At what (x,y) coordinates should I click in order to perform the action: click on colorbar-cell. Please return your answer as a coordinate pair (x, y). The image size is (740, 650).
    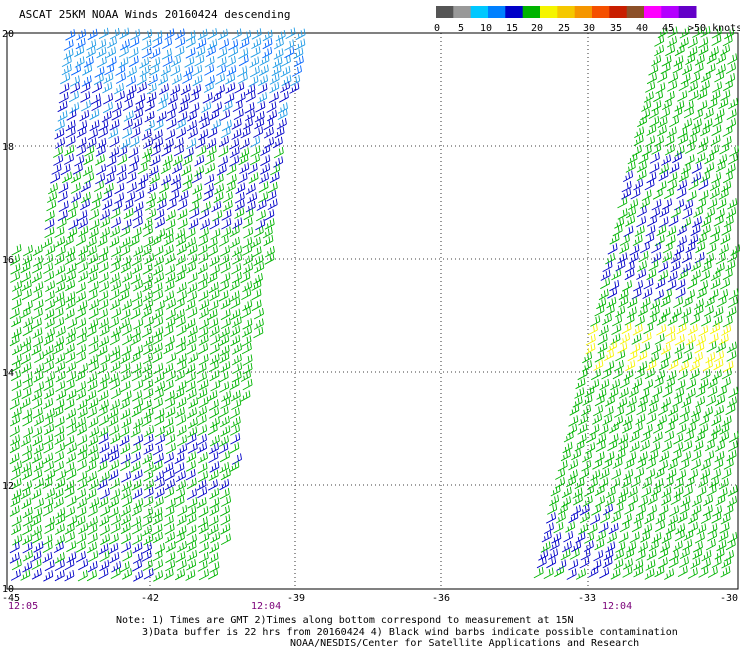
    Looking at the image, I should click on (635, 12).